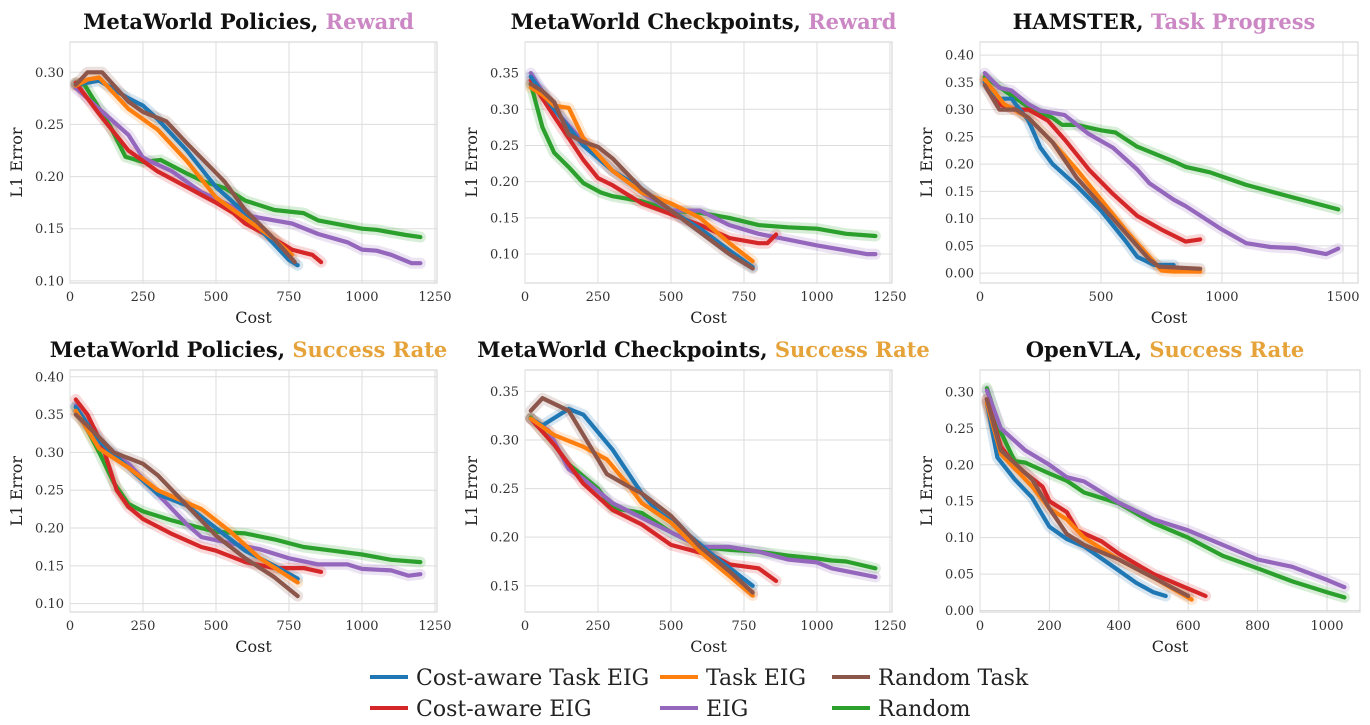 Image resolution: width=1370 pixels, height=725 pixels. What do you see at coordinates (1342, 297) in the screenshot?
I see `x-tick-label: 1500` at bounding box center [1342, 297].